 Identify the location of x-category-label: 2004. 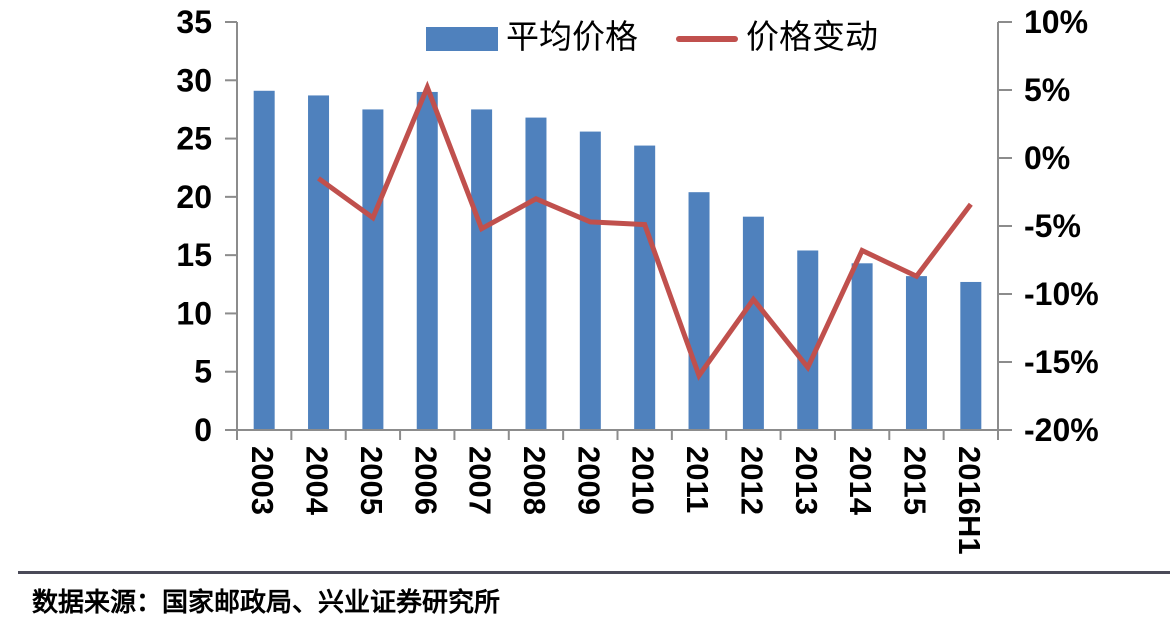
(317, 481).